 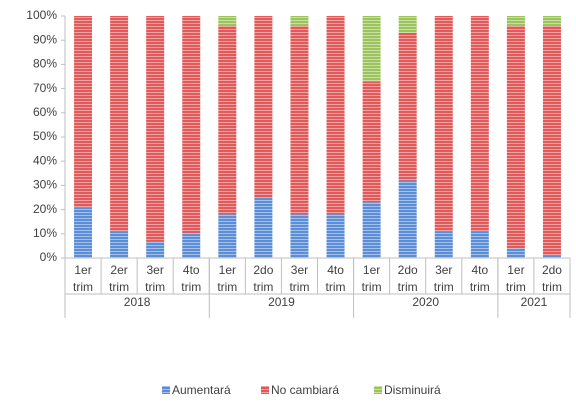 I want to click on y-tick-label: 0%, so click(x=49, y=257).